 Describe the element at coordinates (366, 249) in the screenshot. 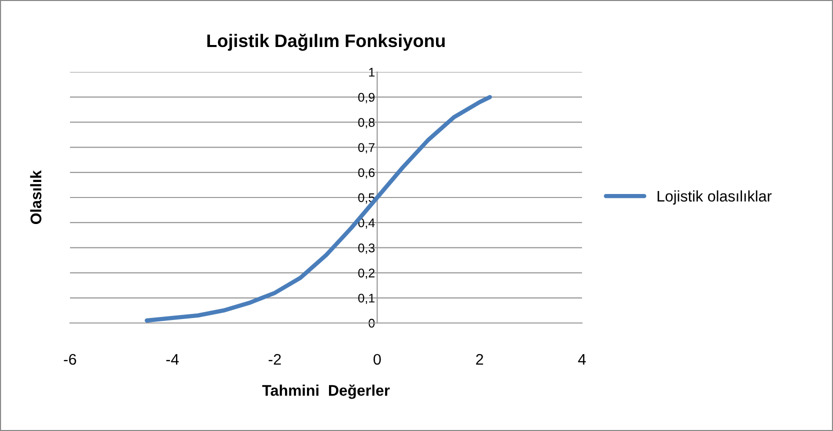

I see `y-tick-label: 0,3` at that location.